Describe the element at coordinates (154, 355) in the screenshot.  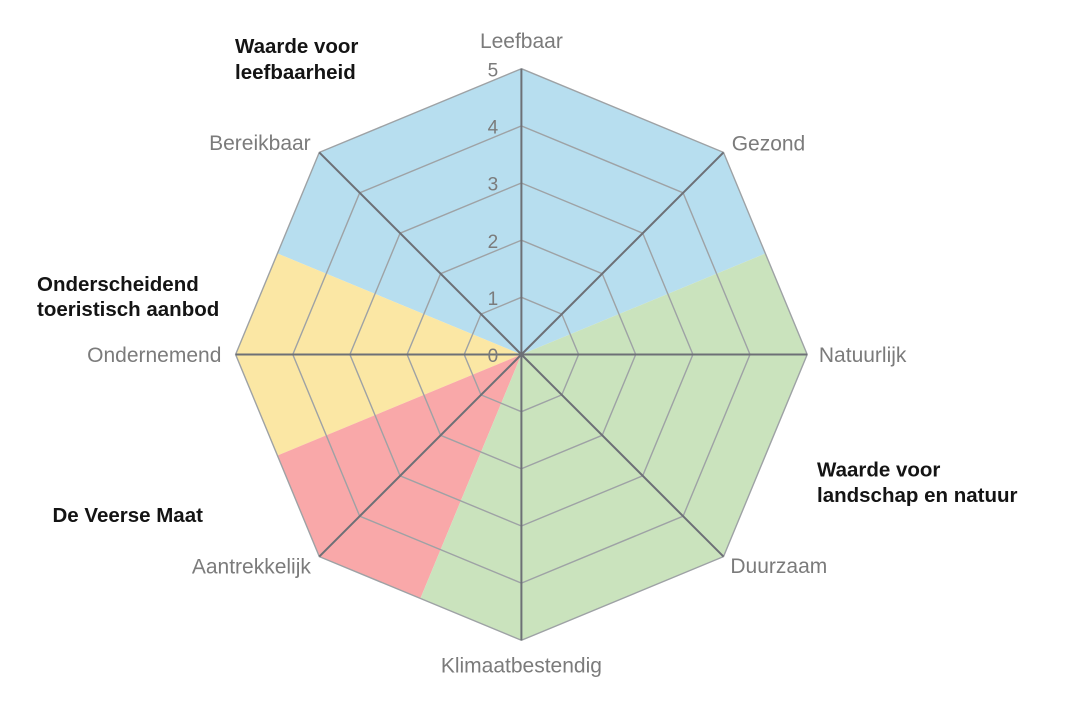
I see `svg-text: Ondernemend` at that location.